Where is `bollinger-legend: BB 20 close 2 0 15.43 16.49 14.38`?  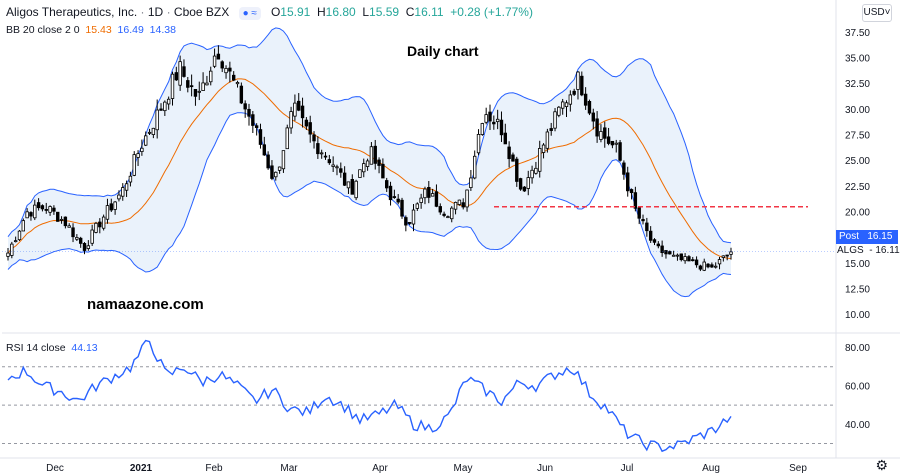
bollinger-legend: BB 20 close 2 0 15.43 16.49 14.38 is located at coordinates (91, 30).